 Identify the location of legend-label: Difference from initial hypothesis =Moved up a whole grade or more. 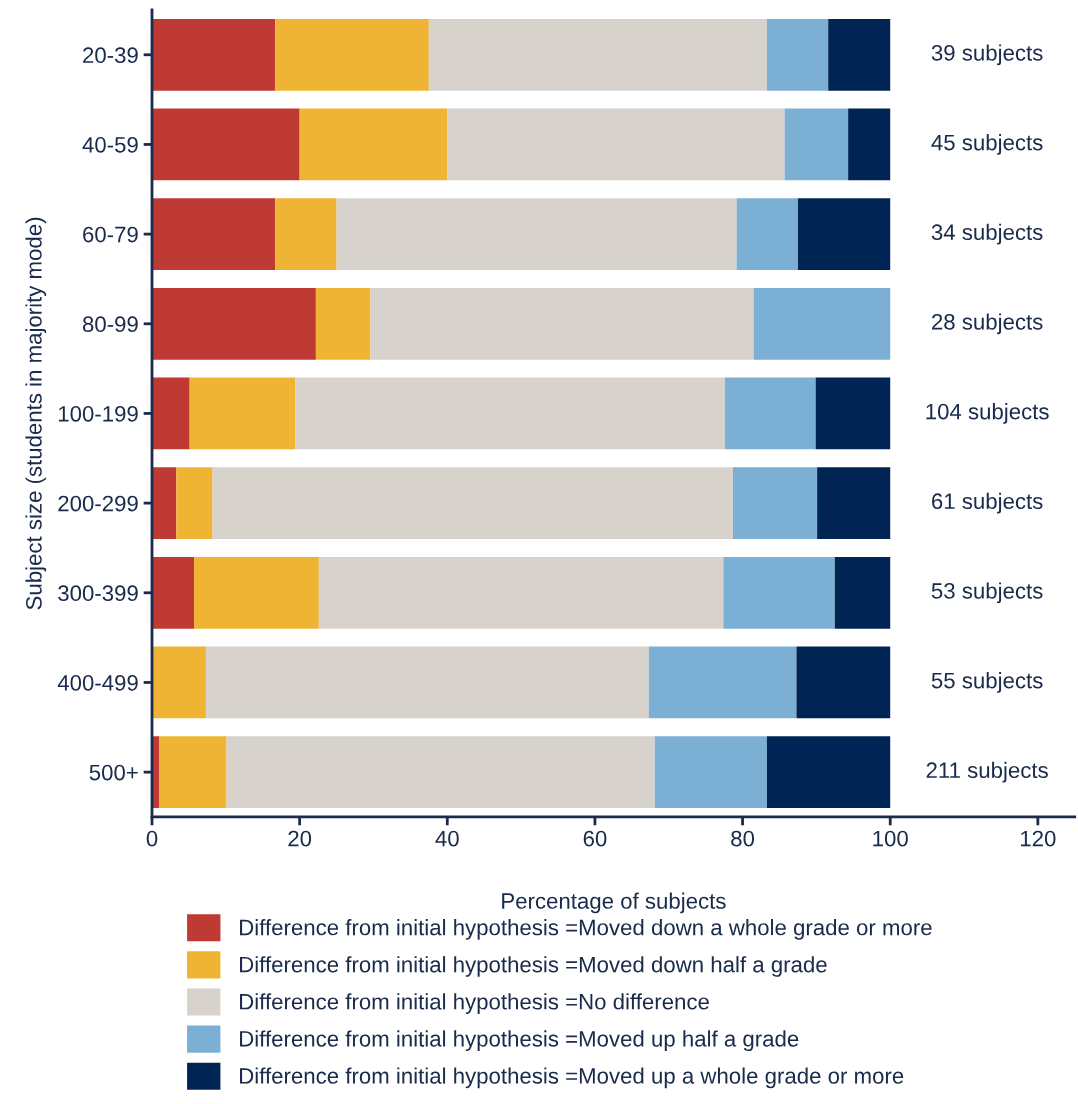
(572, 1078).